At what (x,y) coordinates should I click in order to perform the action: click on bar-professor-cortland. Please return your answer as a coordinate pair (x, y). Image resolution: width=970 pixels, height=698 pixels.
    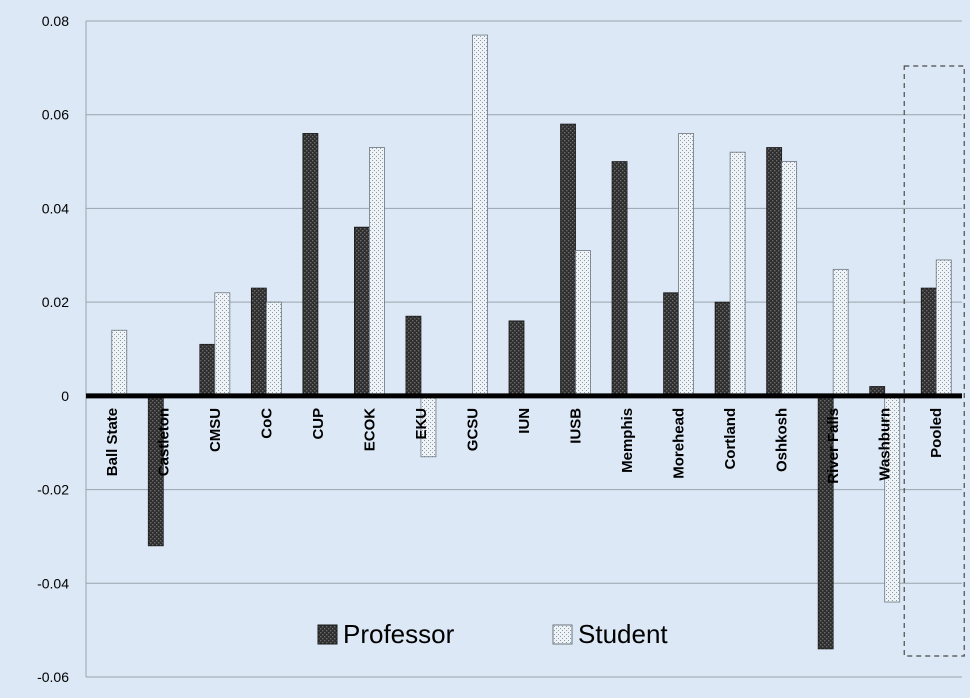
    Looking at the image, I should click on (722, 349).